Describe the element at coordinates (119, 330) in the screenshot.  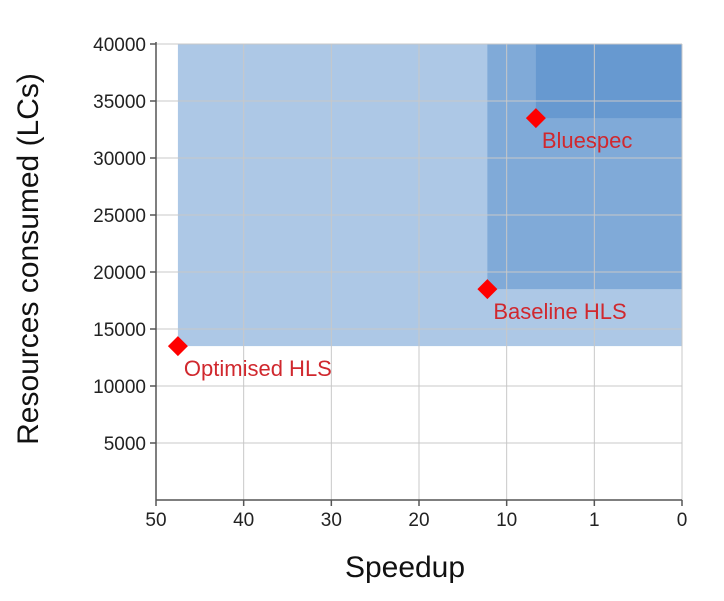
I see `y-tick-label: 15000` at that location.